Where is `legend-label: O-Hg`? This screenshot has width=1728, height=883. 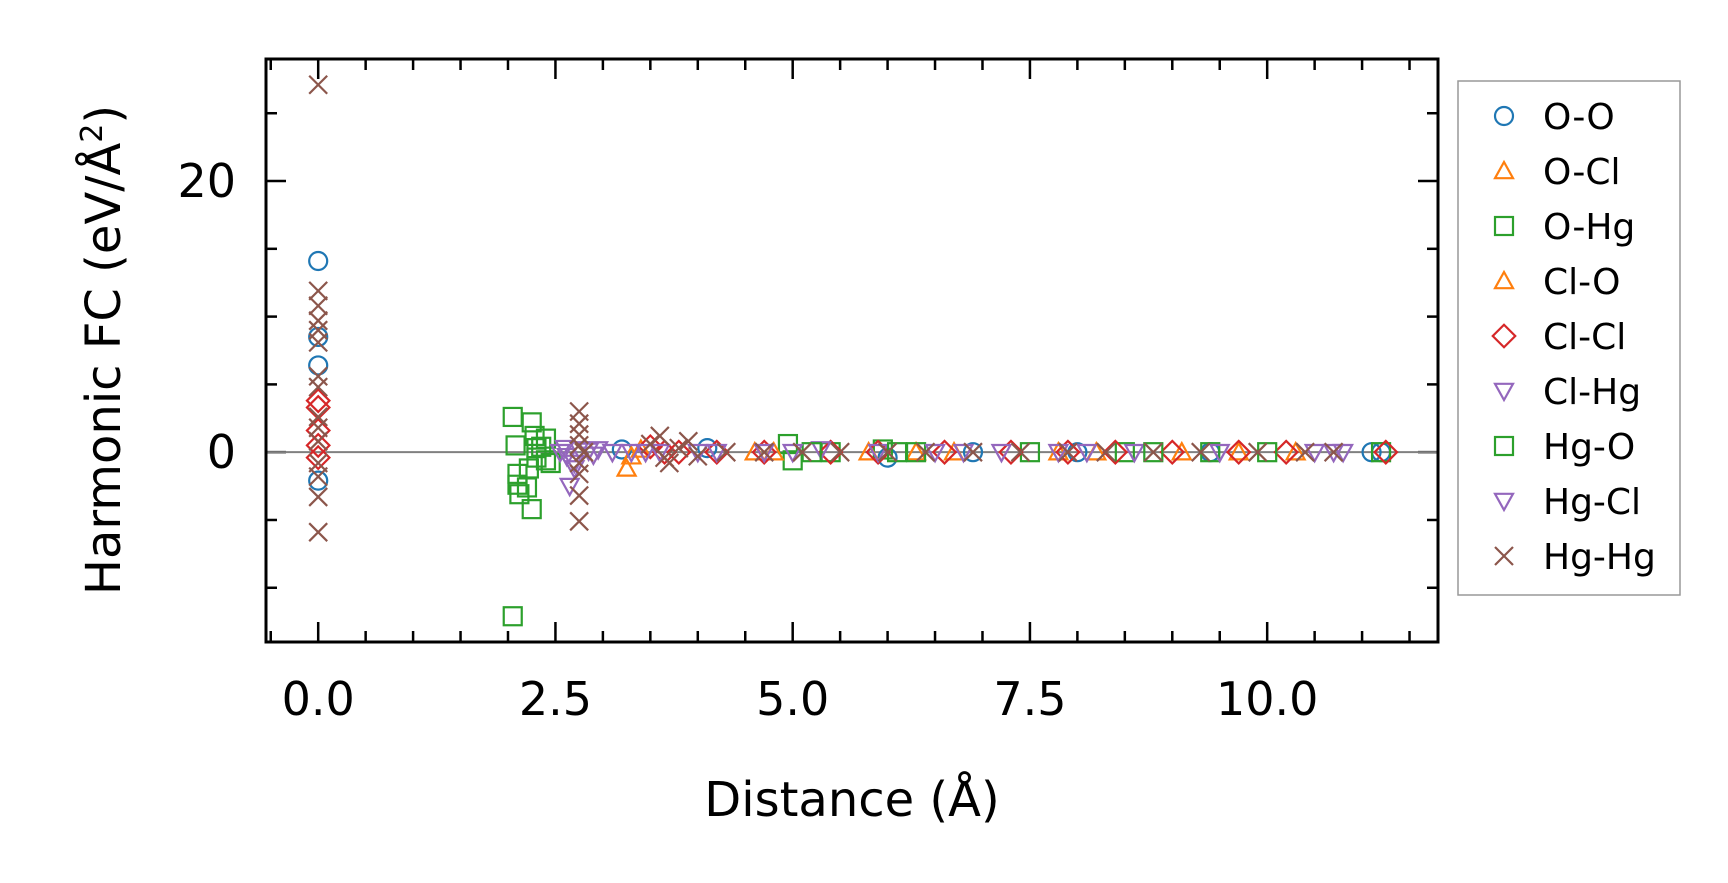 legend-label: O-Hg is located at coordinates (1589, 227).